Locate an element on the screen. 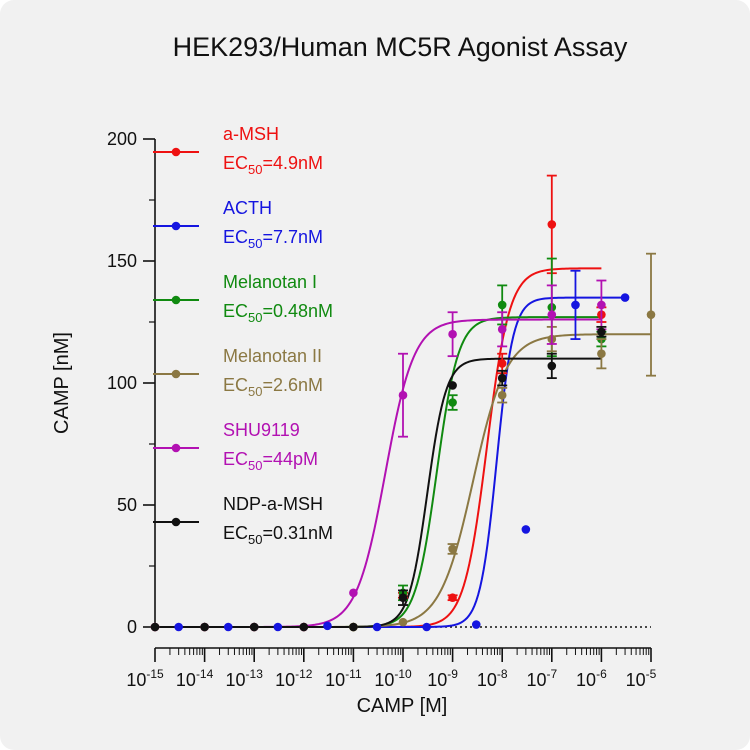  legend-ec50: EC50=0.48nM is located at coordinates (278, 313).